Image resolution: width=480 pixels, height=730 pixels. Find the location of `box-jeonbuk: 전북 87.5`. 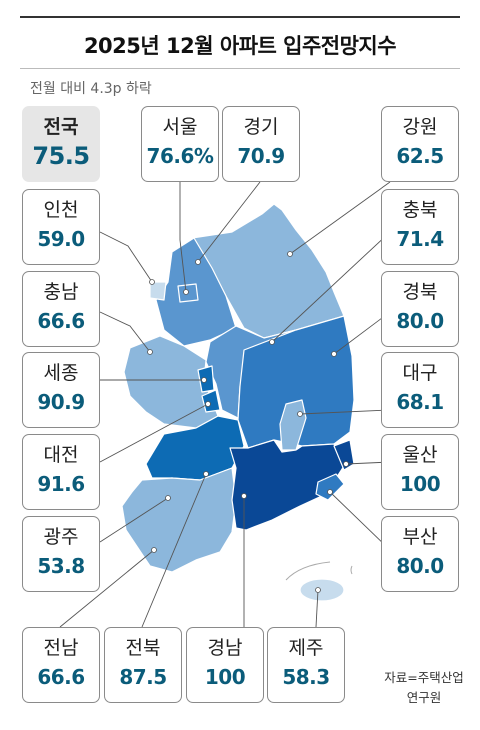

box-jeonbuk: 전북 87.5 is located at coordinates (143, 665).